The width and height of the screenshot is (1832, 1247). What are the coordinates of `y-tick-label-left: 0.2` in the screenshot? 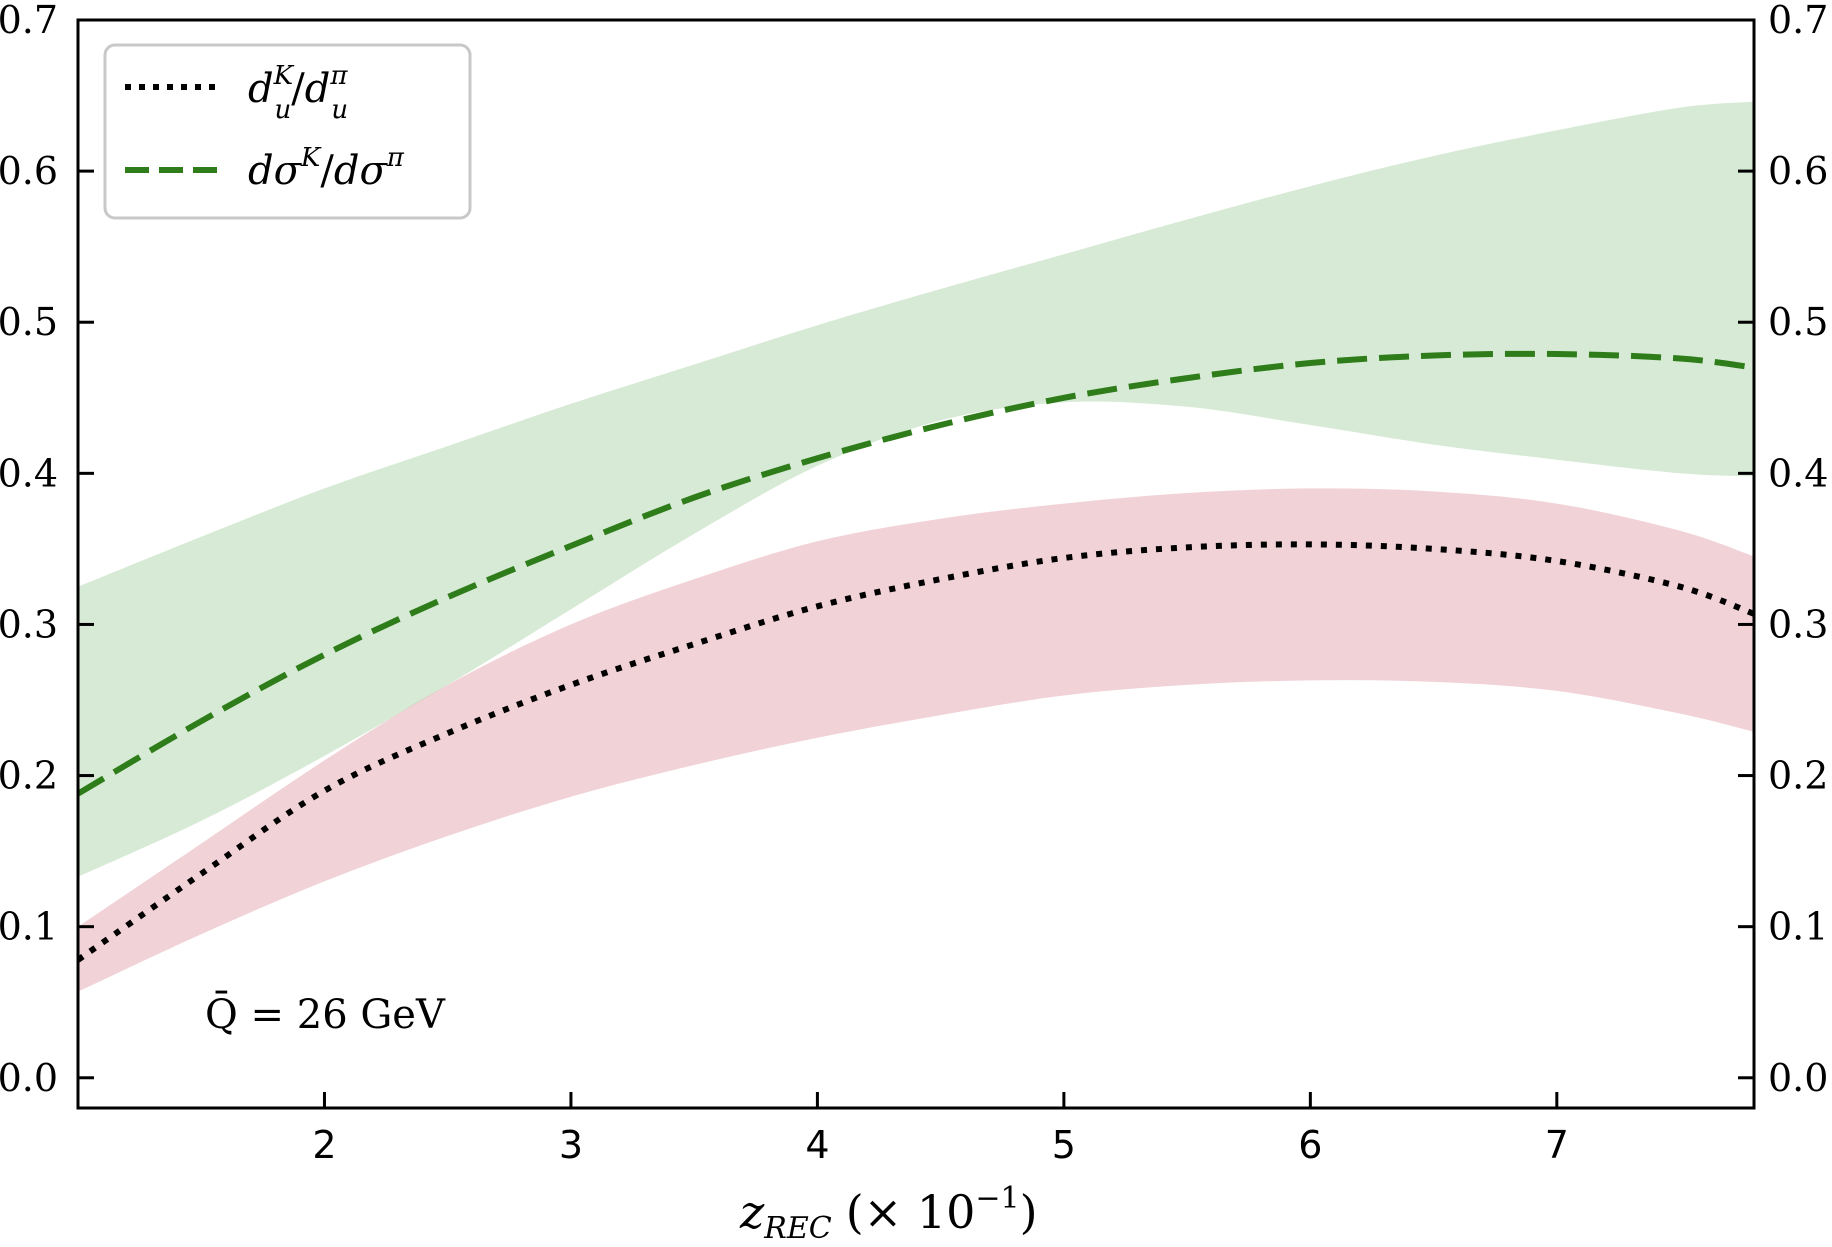 It's located at (29, 776).